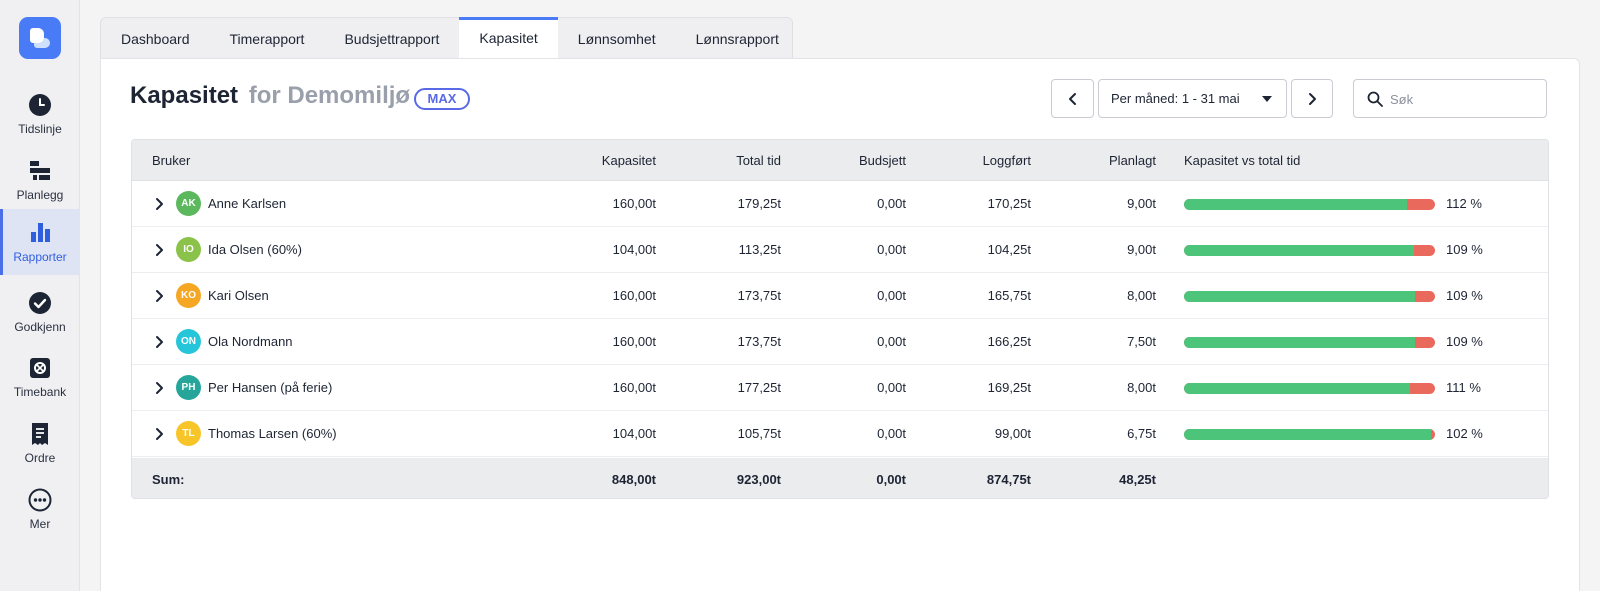 This screenshot has height=591, width=1600. I want to click on cell-loggfort: 104,25t, so click(1009, 249).